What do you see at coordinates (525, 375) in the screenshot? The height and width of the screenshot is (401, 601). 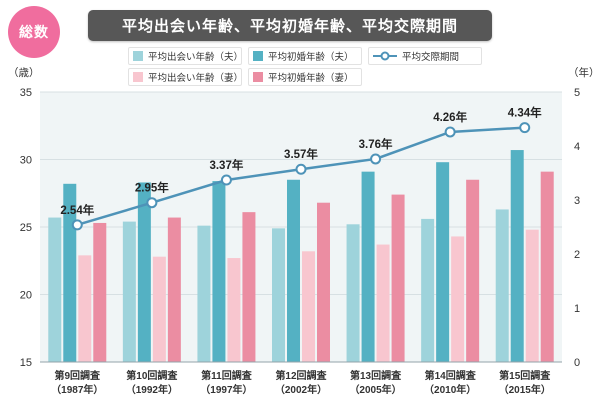 I see `x-axis-label-line1: 第15回調査` at bounding box center [525, 375].